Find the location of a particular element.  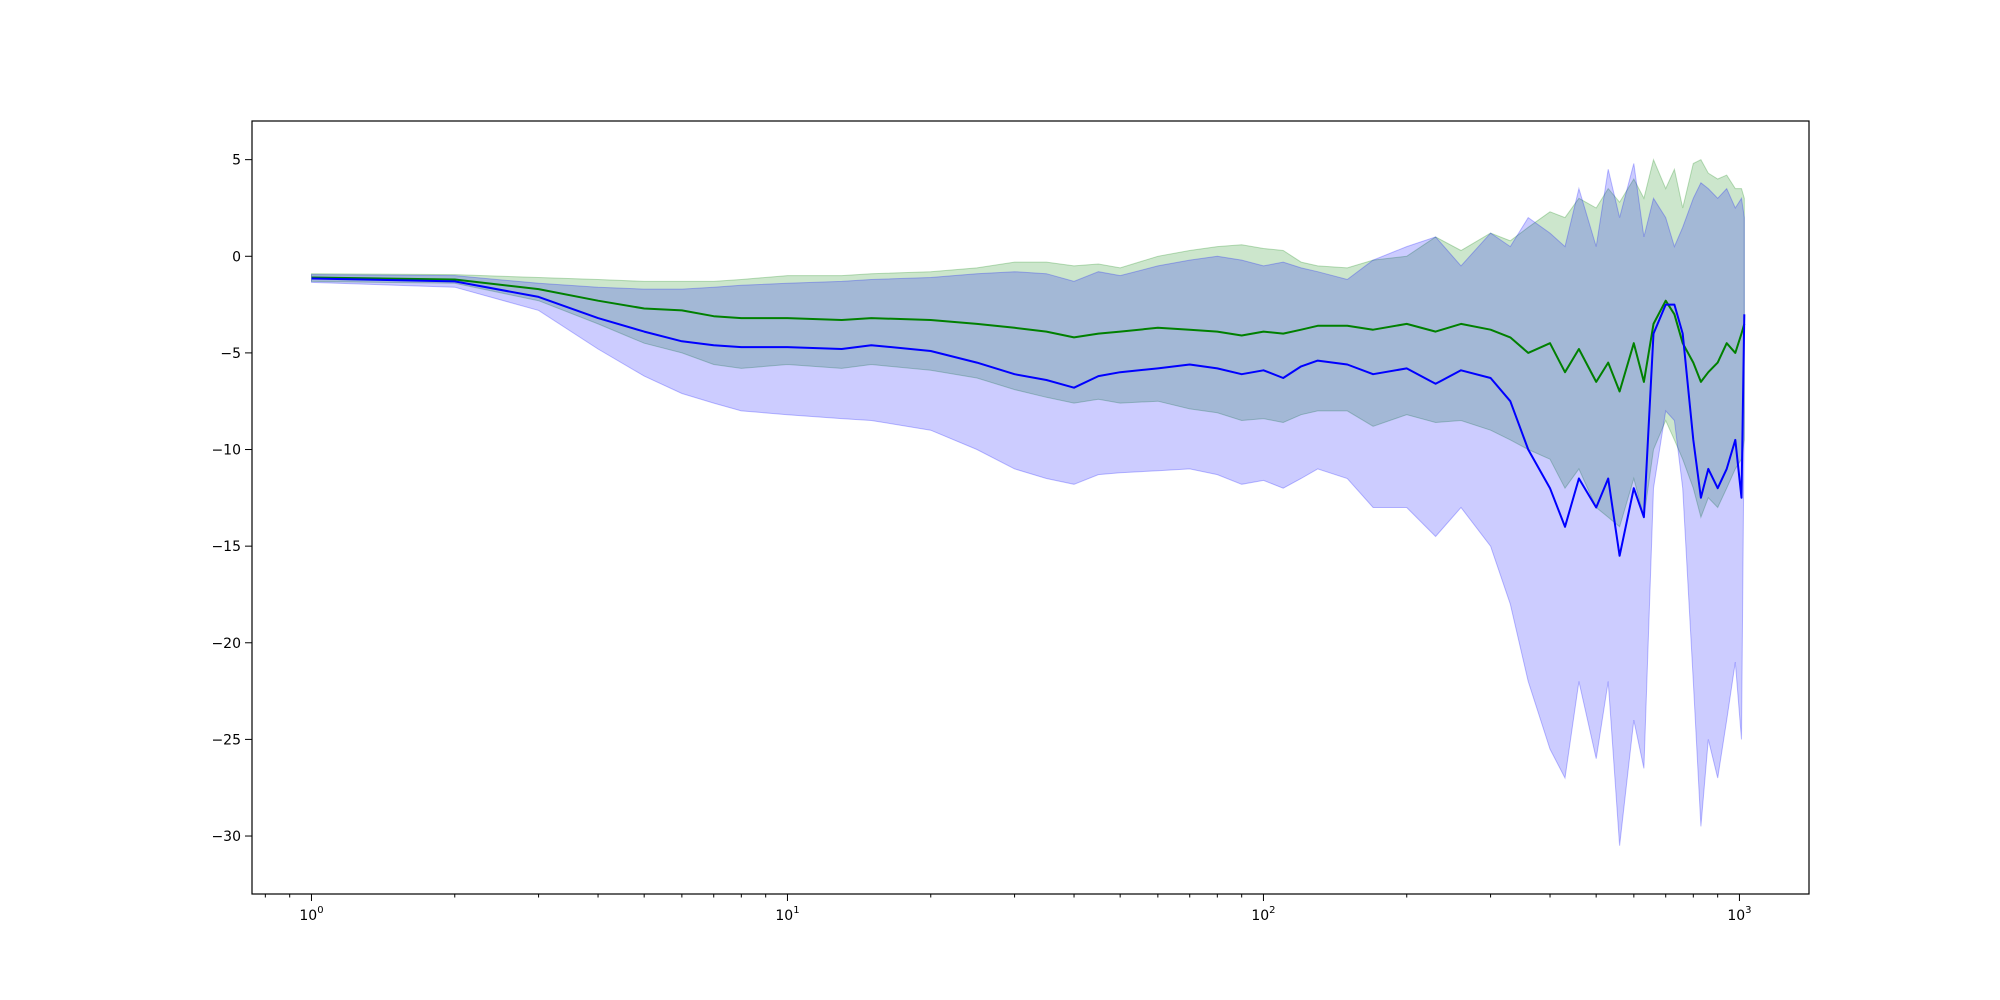

x-axis: 10⁰ 10¹ 10² 10³ is located at coordinates (1008, 909).